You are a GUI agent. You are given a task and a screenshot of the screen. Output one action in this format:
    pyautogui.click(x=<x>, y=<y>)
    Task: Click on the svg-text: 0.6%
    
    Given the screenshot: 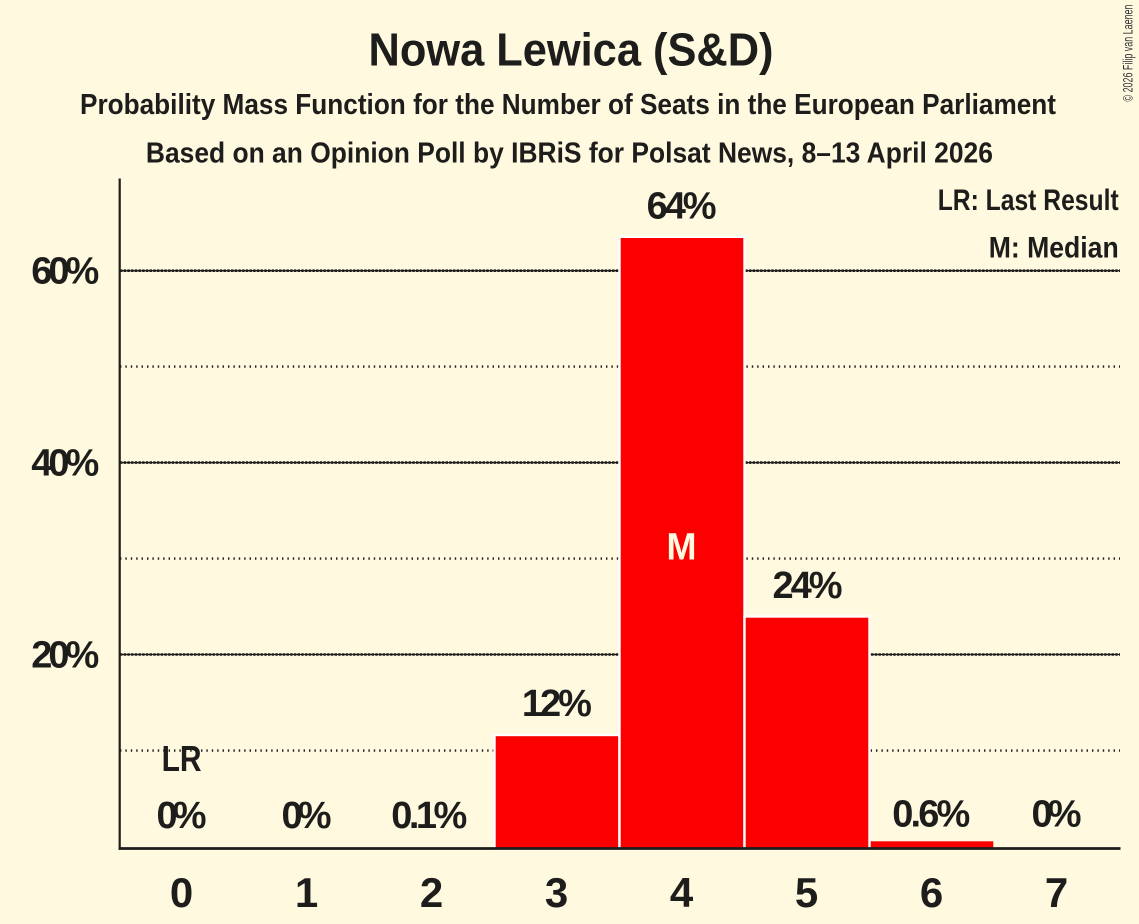 What is the action you would take?
    pyautogui.click(x=931, y=815)
    